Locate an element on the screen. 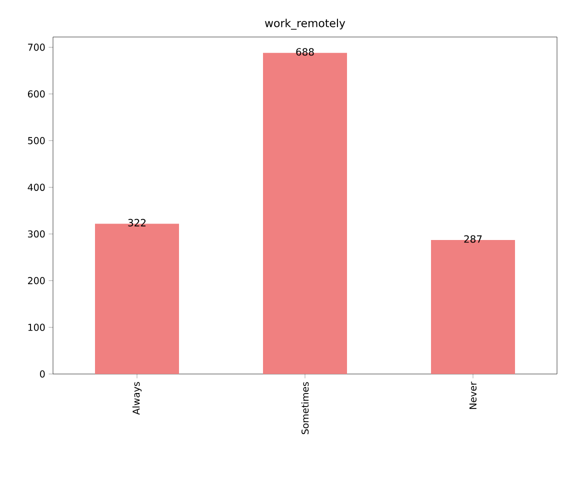 This screenshot has height=477, width=566. chart-title: work_remotely is located at coordinates (305, 24).